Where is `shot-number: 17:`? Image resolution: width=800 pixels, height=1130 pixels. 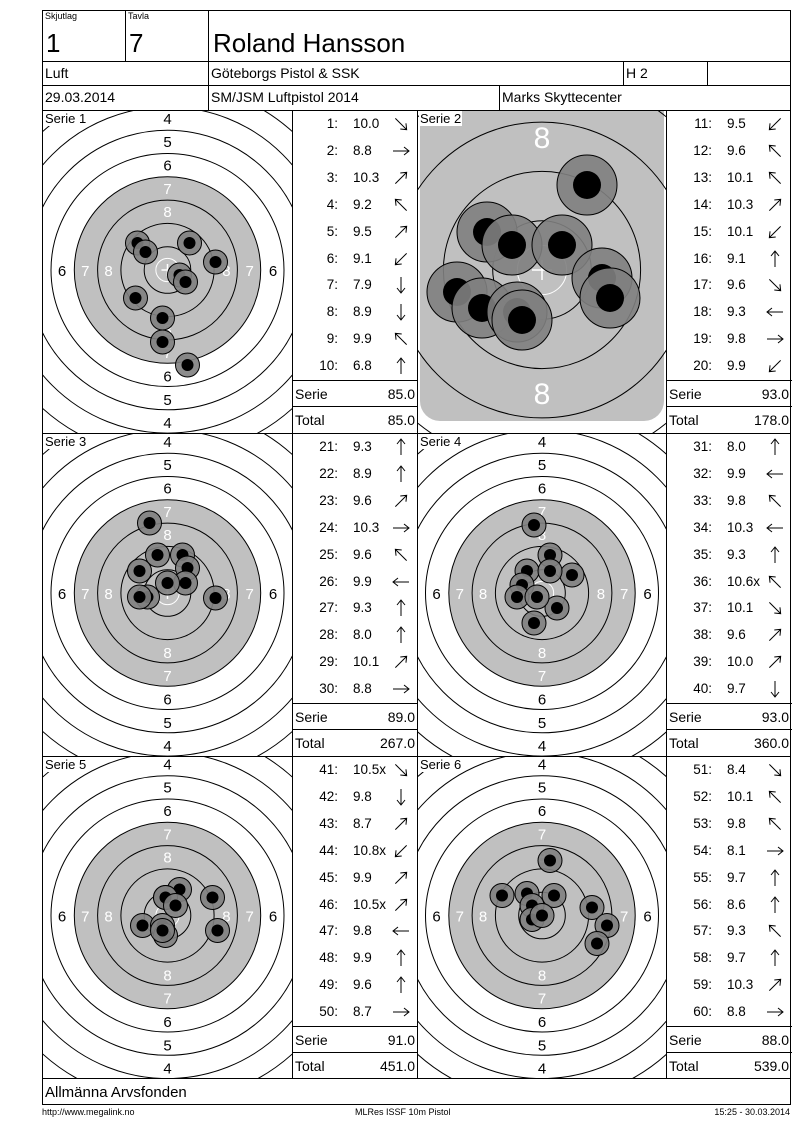 shot-number: 17: is located at coordinates (702, 285).